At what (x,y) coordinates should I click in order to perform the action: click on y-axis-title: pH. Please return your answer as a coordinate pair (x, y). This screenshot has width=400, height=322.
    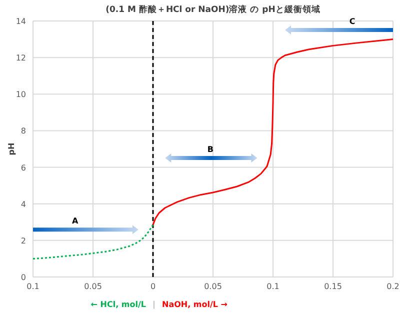
    Looking at the image, I should click on (11, 149).